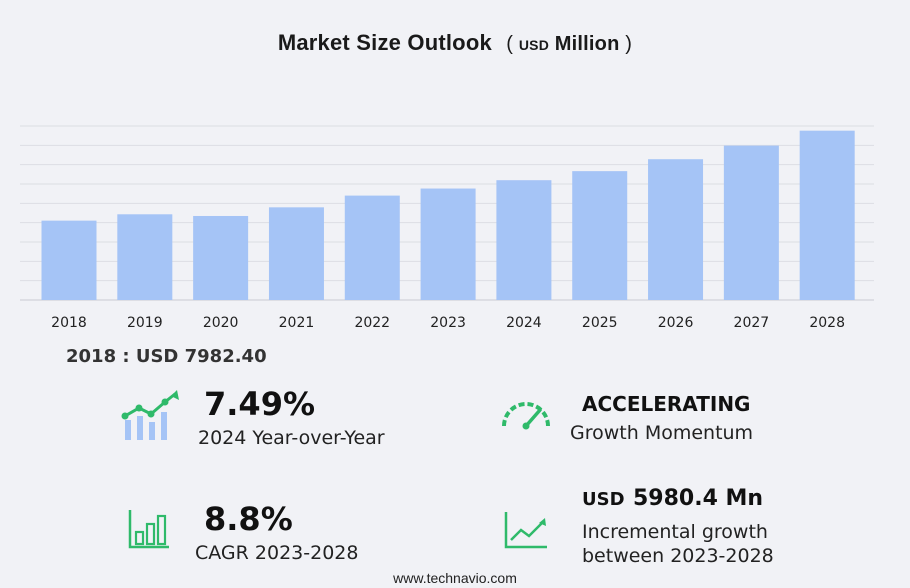 The image size is (910, 588). Describe the element at coordinates (827, 215) in the screenshot. I see `bar-2028` at that location.